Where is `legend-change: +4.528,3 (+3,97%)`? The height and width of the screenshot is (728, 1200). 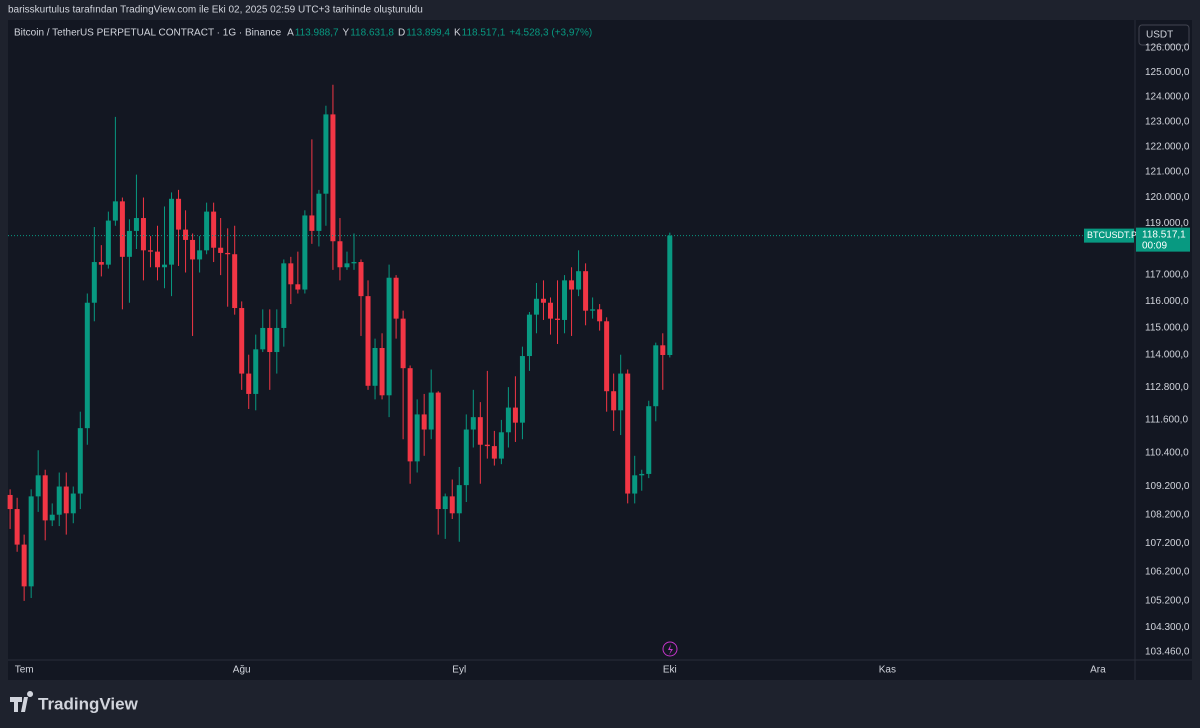
legend-change: +4.528,3 (+3,97%) is located at coordinates (550, 33).